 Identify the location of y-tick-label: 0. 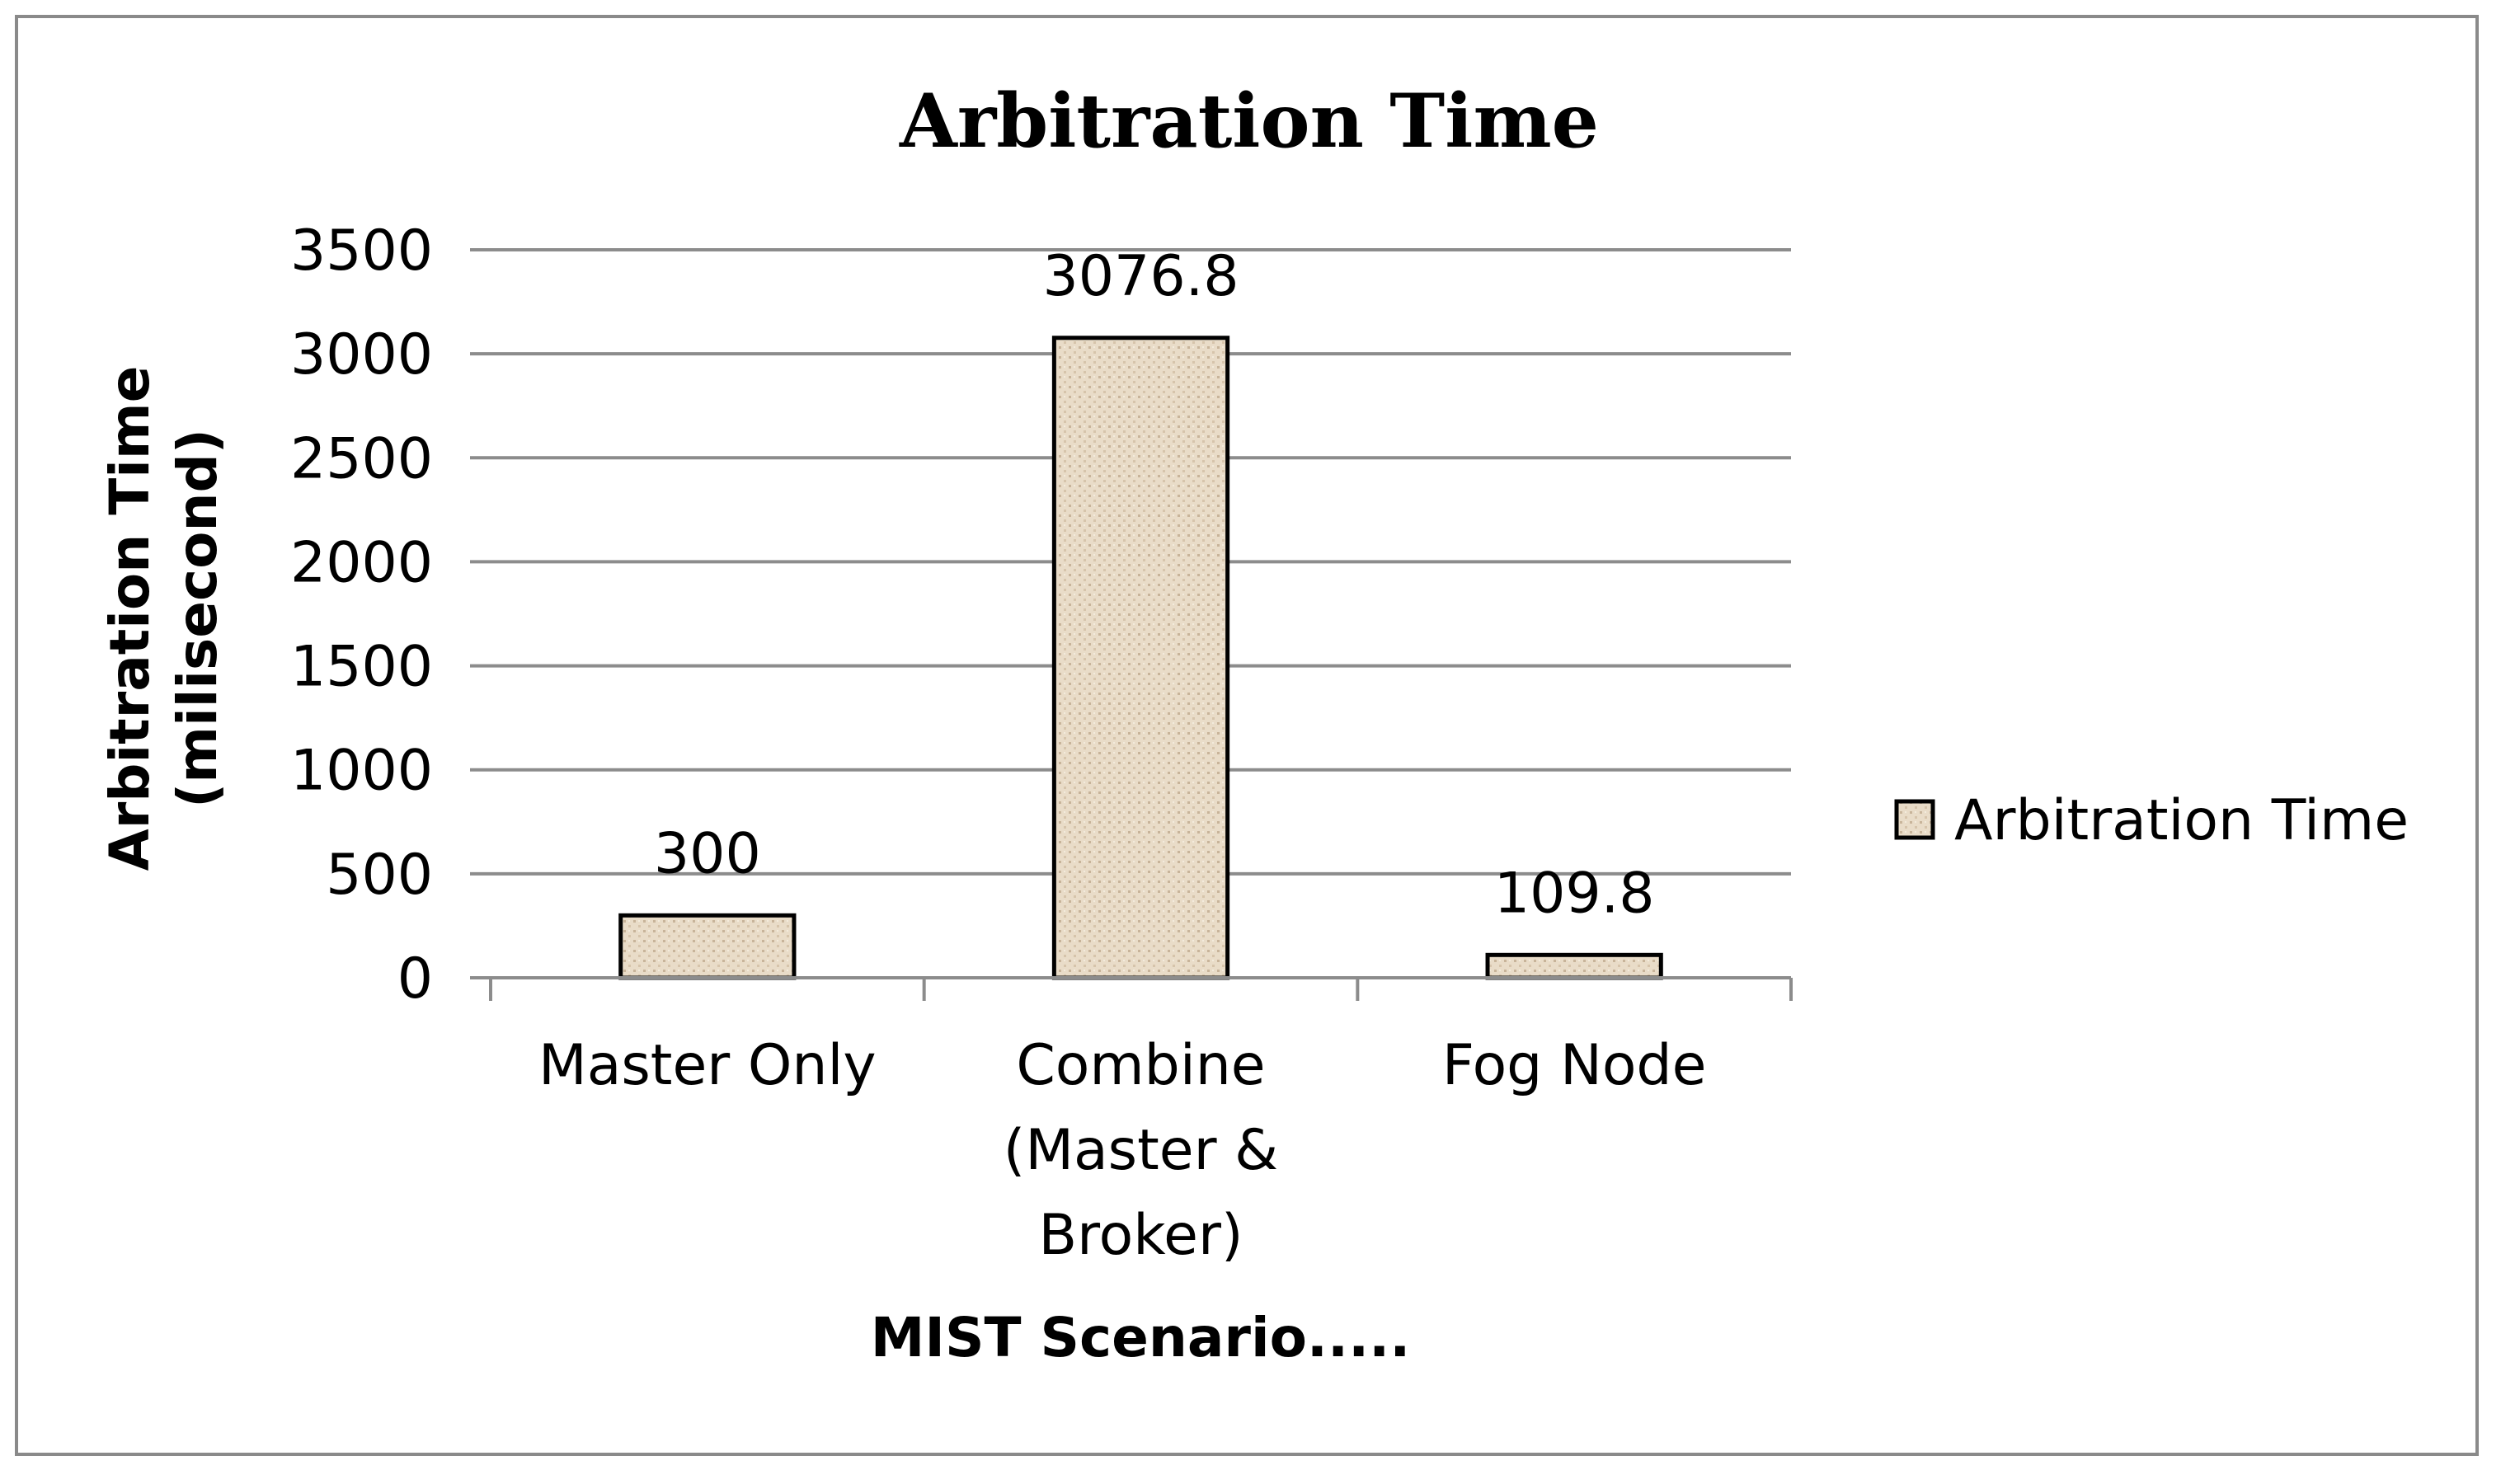
(415, 979).